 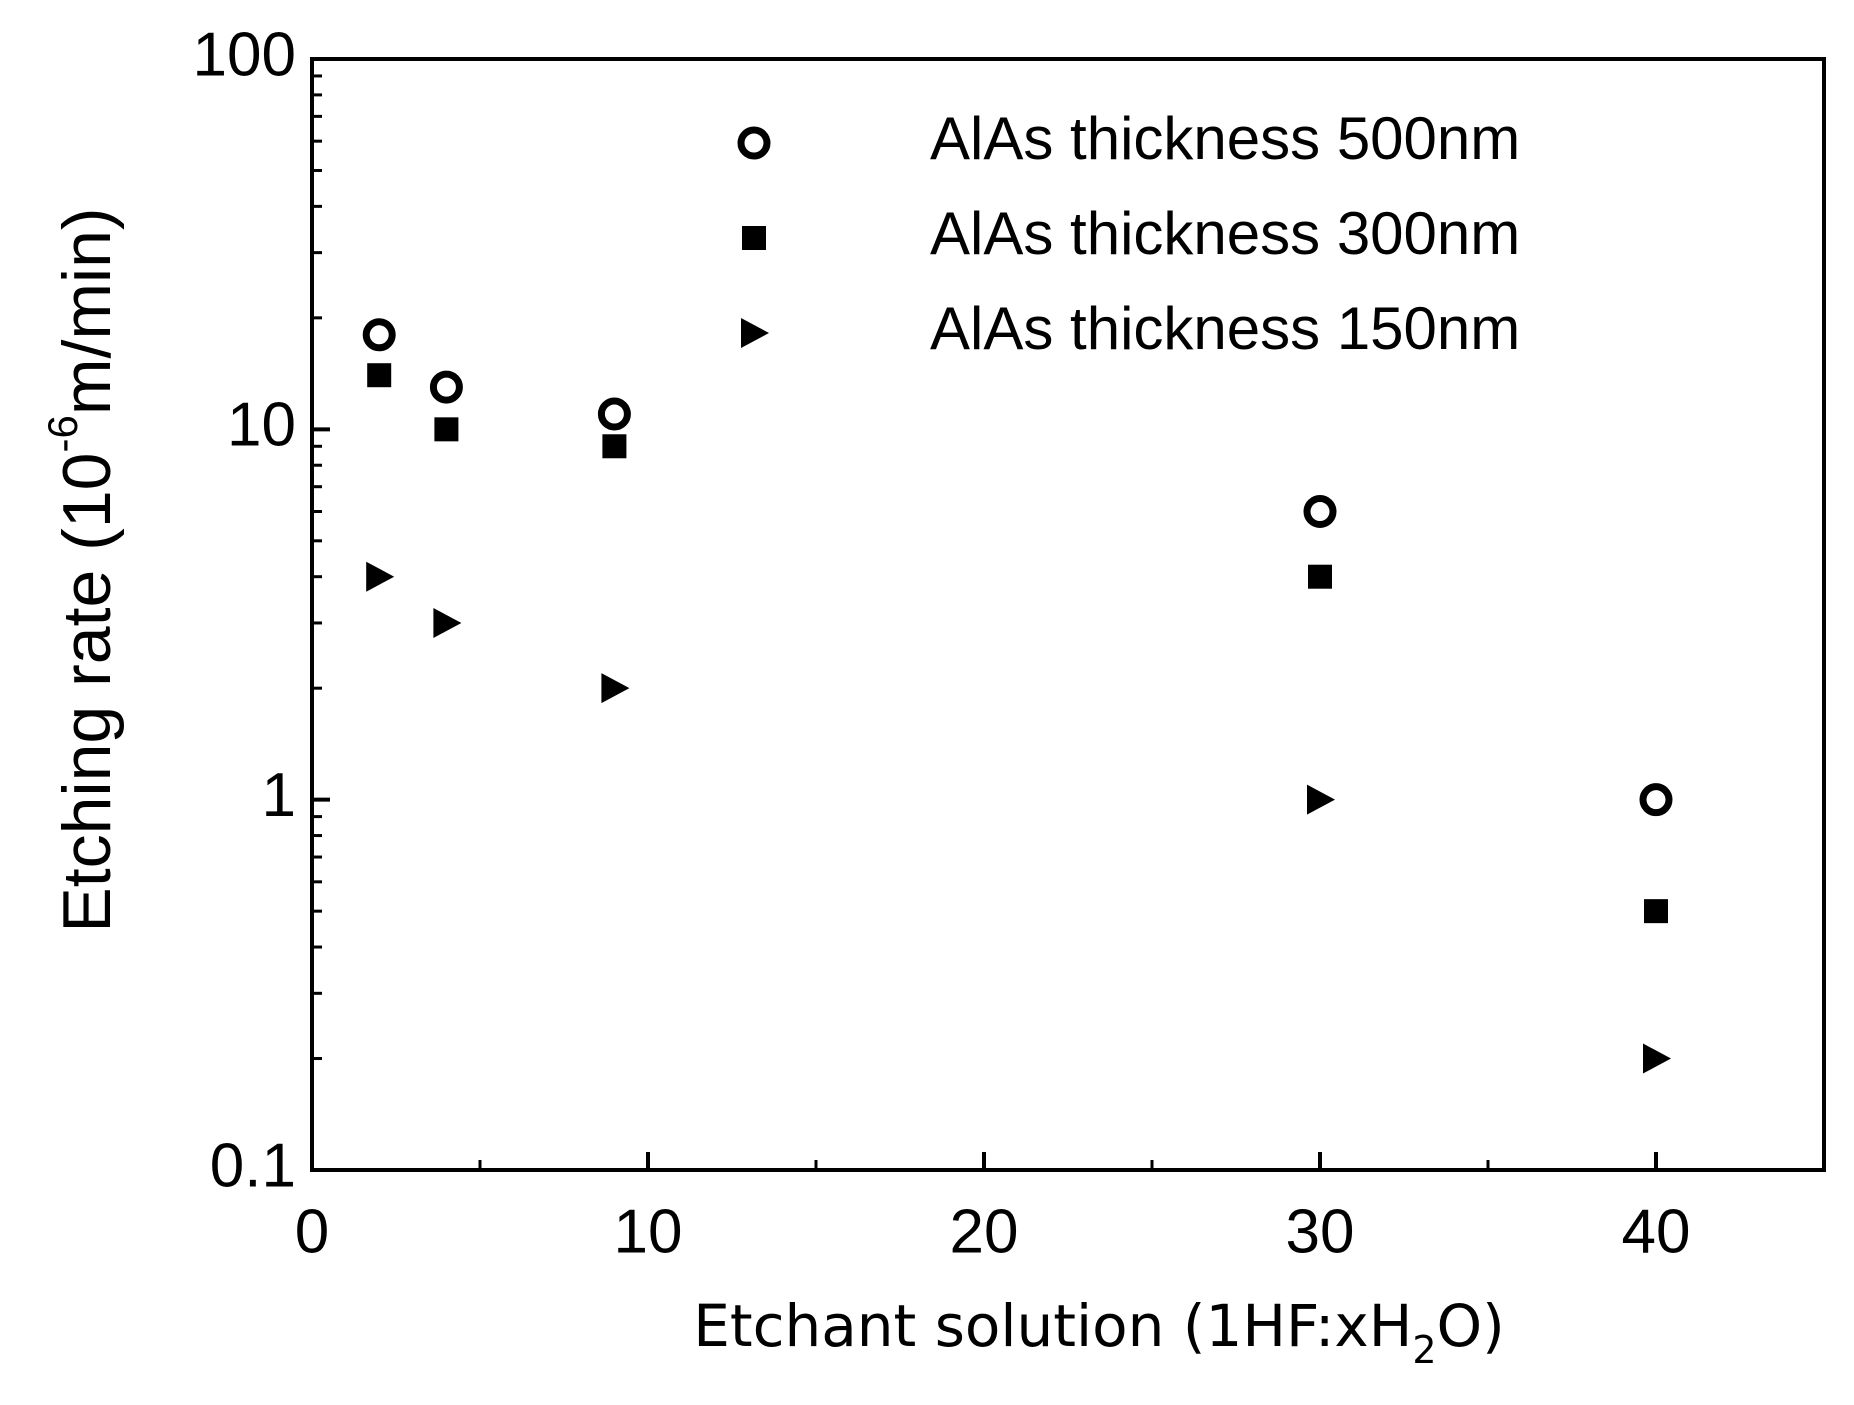 I want to click on y-tick-label: 0.1, so click(x=253, y=1165).